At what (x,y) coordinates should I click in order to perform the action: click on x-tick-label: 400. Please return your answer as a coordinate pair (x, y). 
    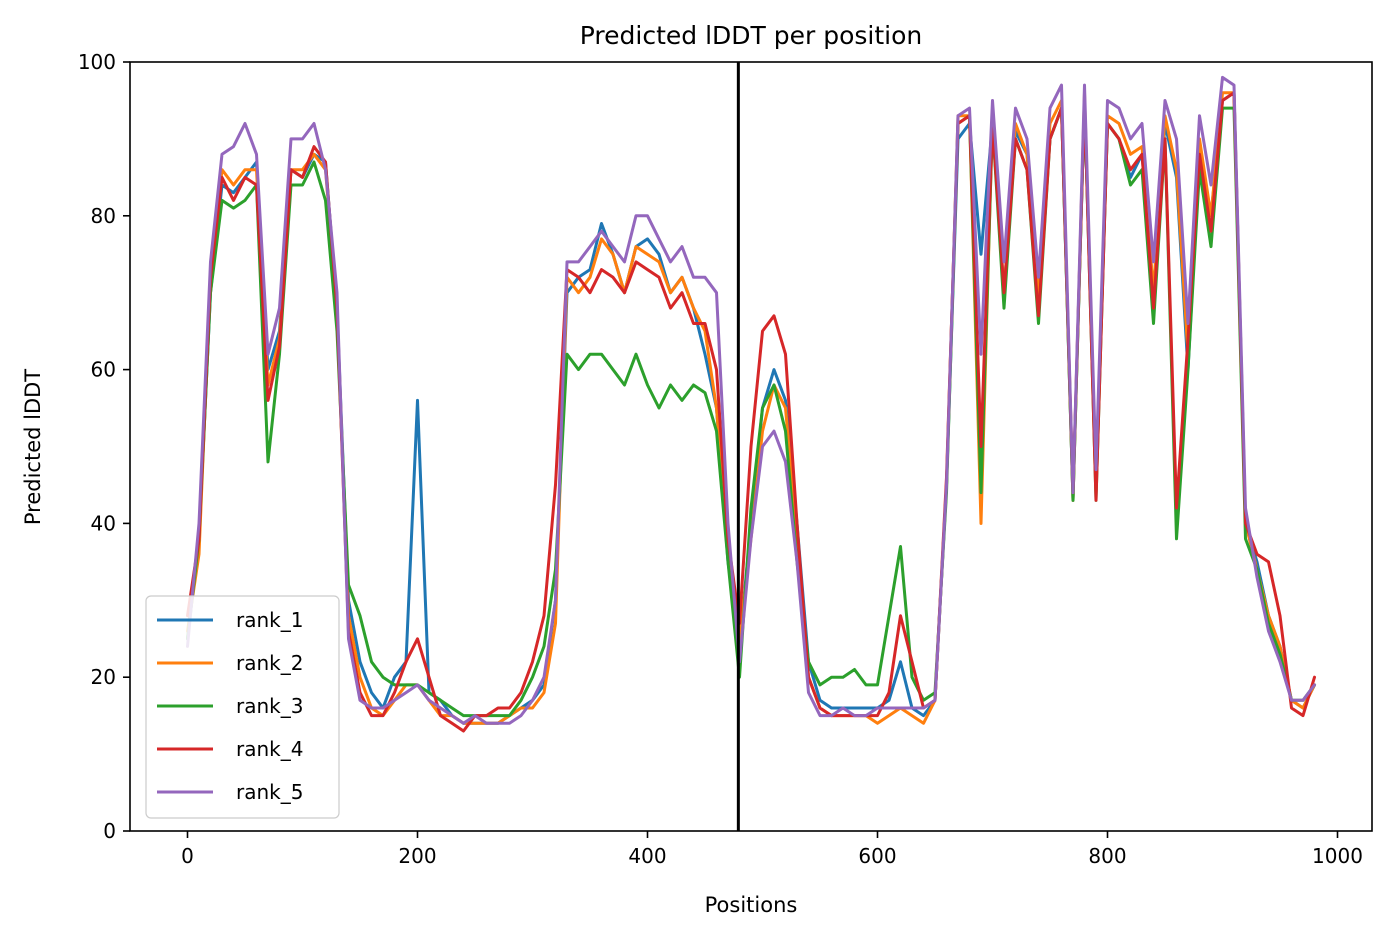
    Looking at the image, I should click on (647, 856).